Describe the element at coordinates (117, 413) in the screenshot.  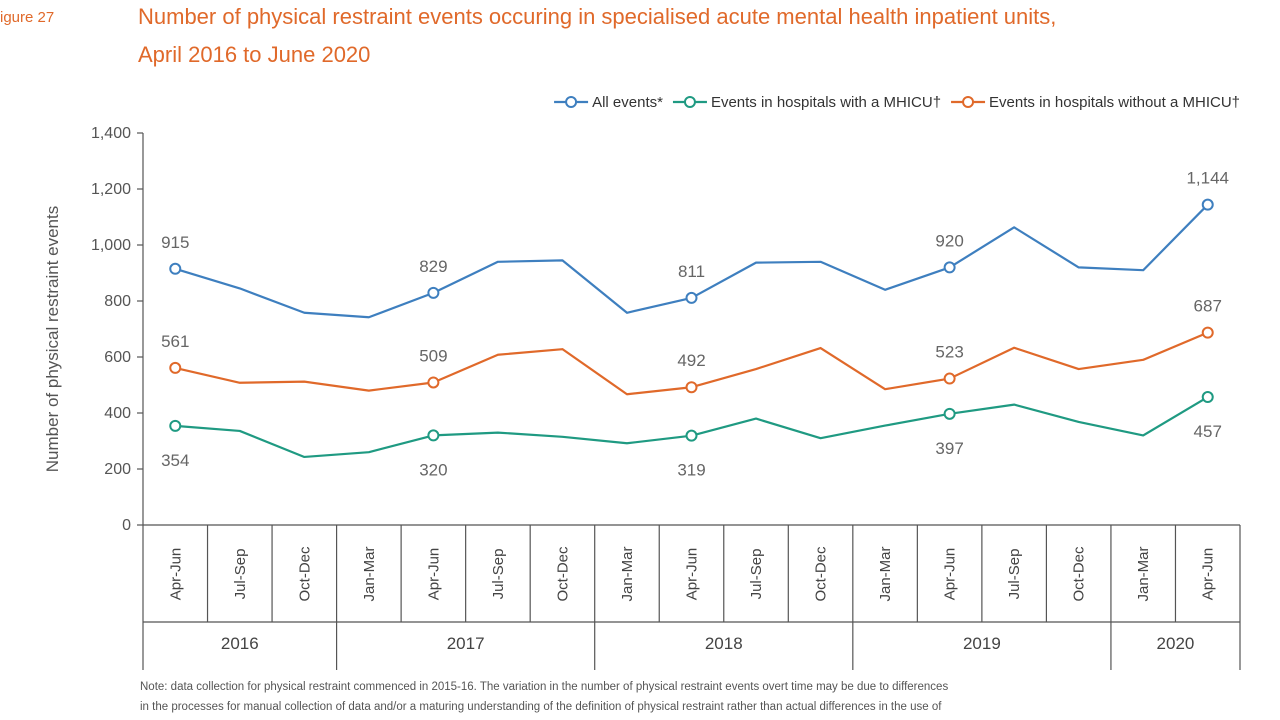
I see `y-tick-label: 400` at that location.